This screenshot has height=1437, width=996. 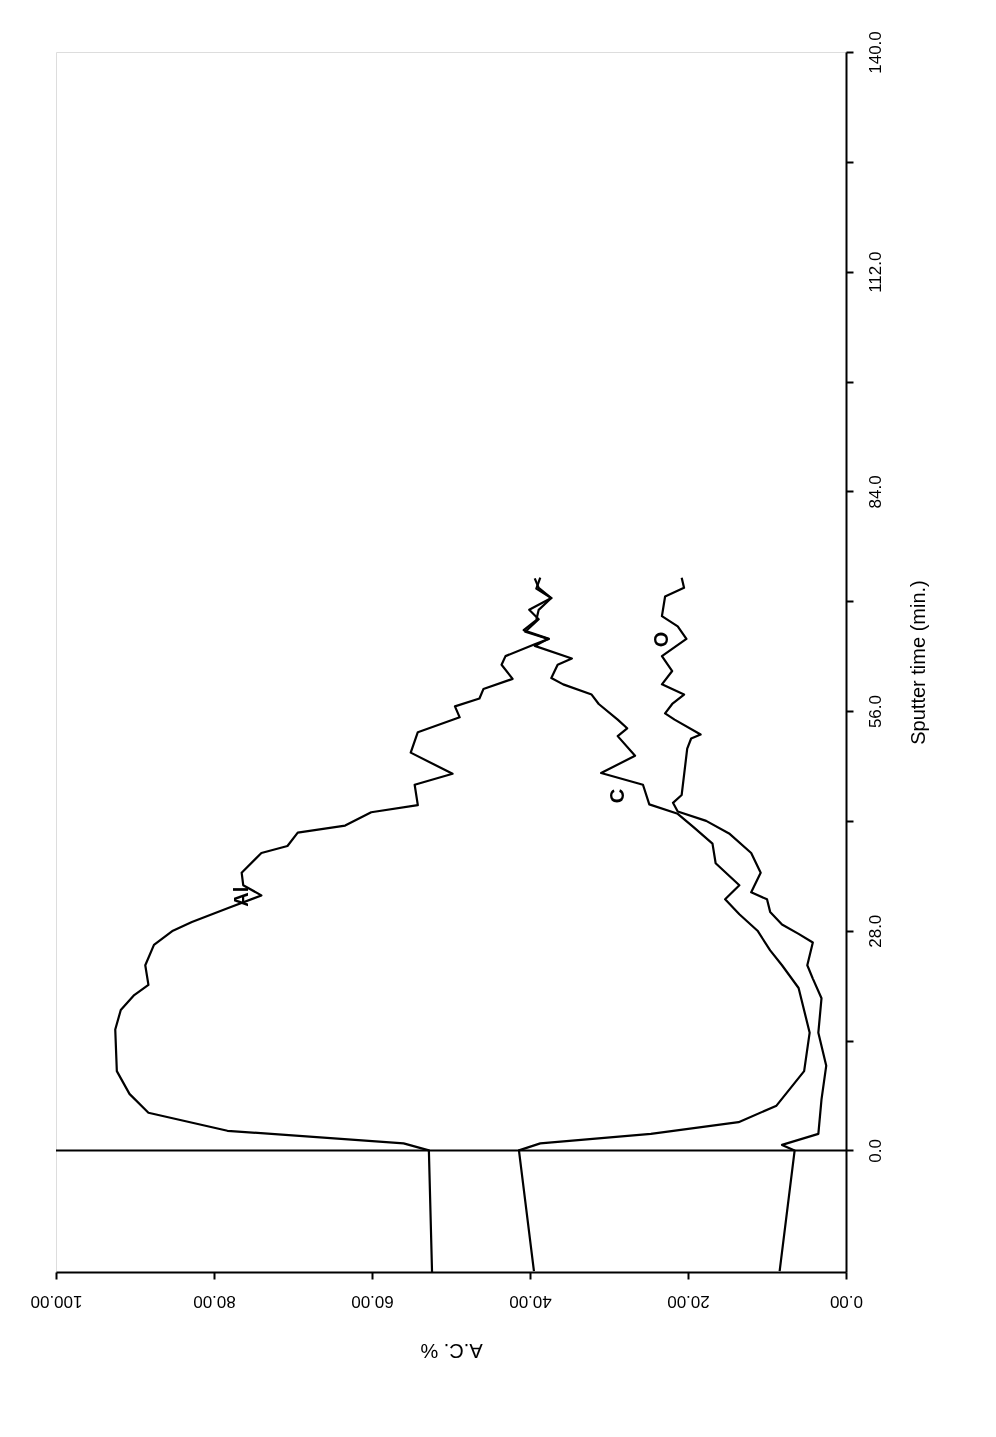 I want to click on text: C, so click(x=616, y=796).